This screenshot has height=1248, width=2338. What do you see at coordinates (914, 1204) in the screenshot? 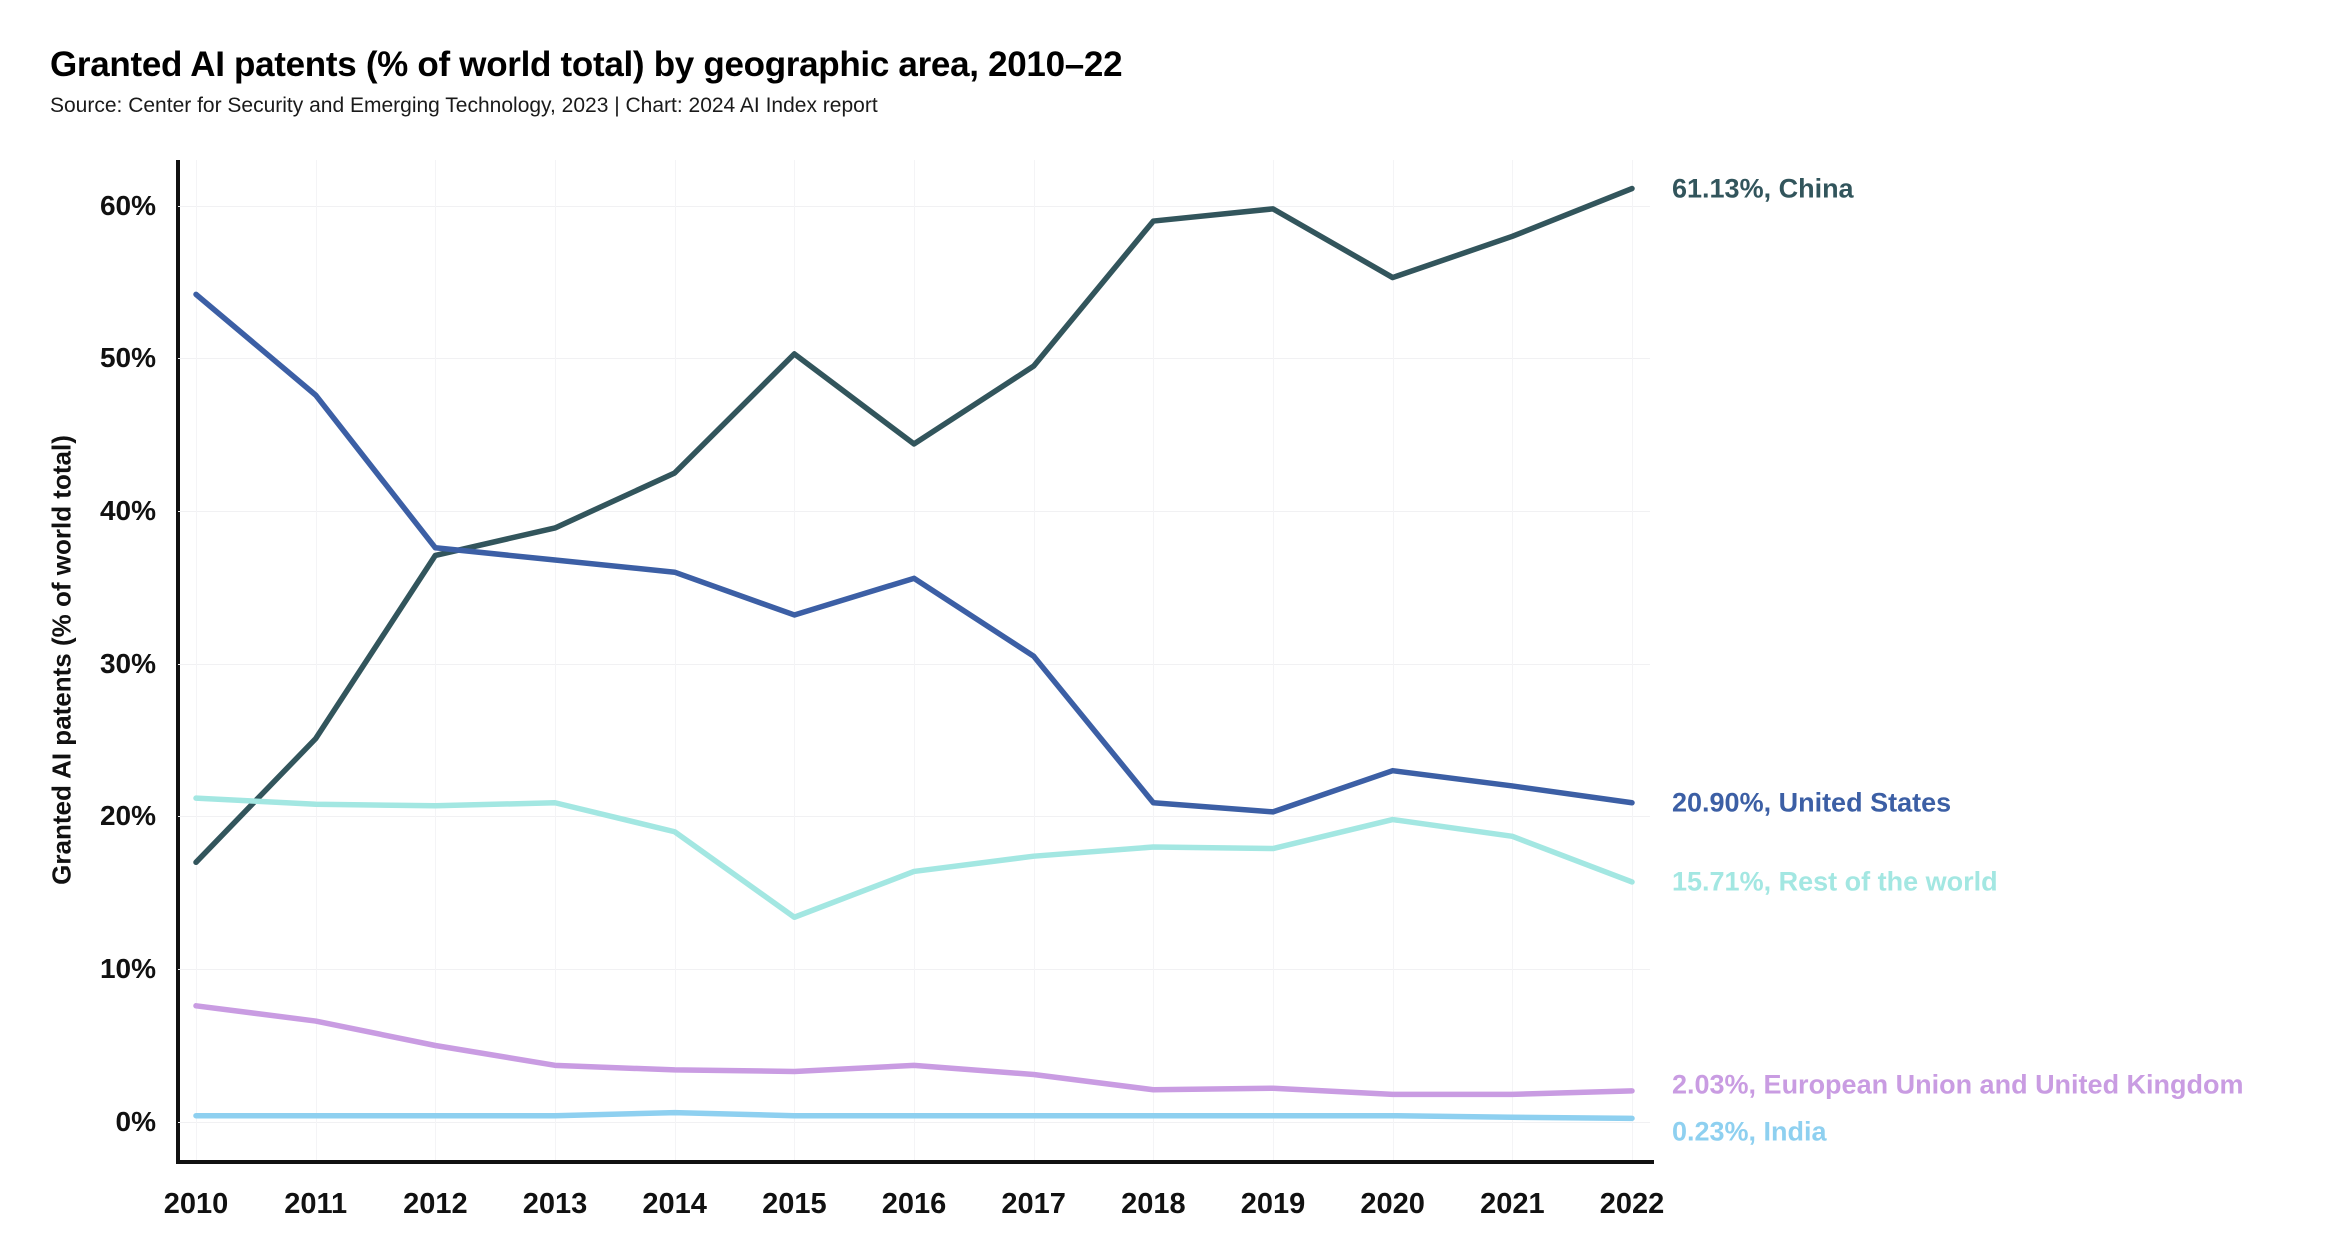
I see `x-axis-tick-label: 2016` at bounding box center [914, 1204].